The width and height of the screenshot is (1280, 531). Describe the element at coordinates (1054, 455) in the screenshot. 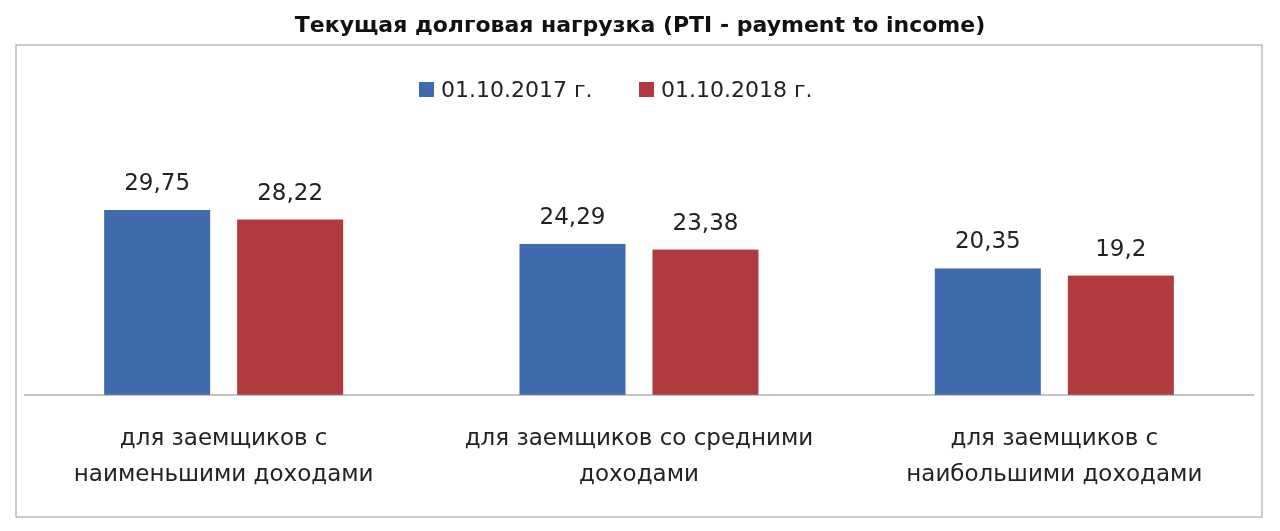

I see `x-tick-label: для заемщиков с наибольшими доходами` at that location.